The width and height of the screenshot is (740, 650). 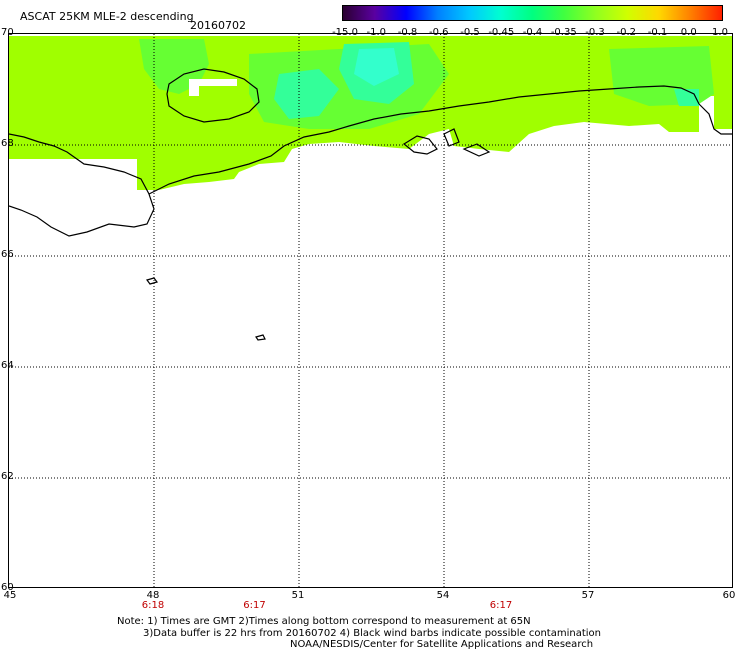 I want to click on coastline-white-sea, so click(x=213, y=95).